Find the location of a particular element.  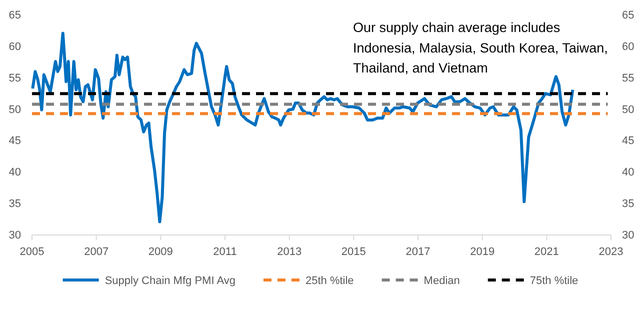

x-tick-label: 2005 is located at coordinates (32, 252).